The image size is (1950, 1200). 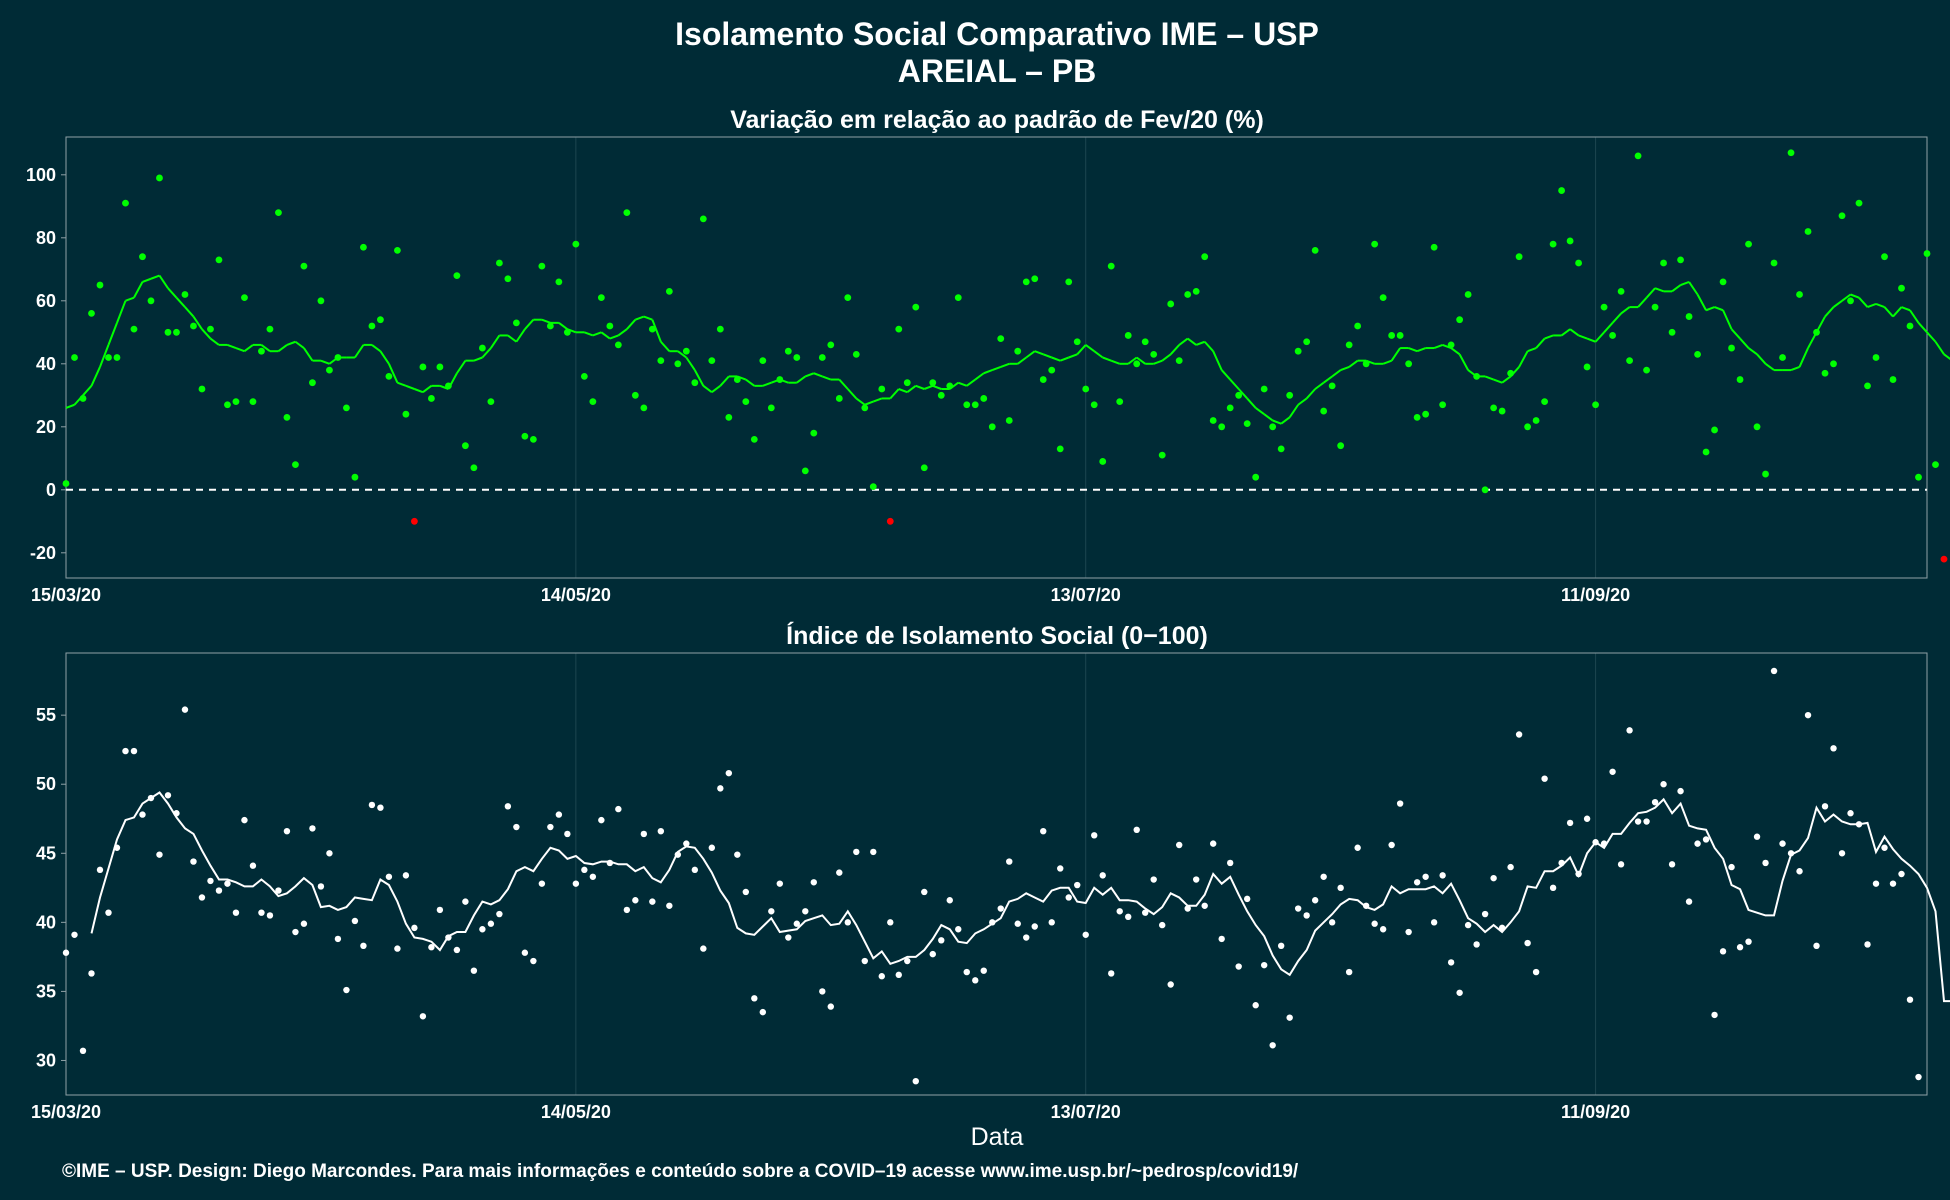 What do you see at coordinates (1086, 595) in the screenshot?
I see `x-tick-label: 13/07/20` at bounding box center [1086, 595].